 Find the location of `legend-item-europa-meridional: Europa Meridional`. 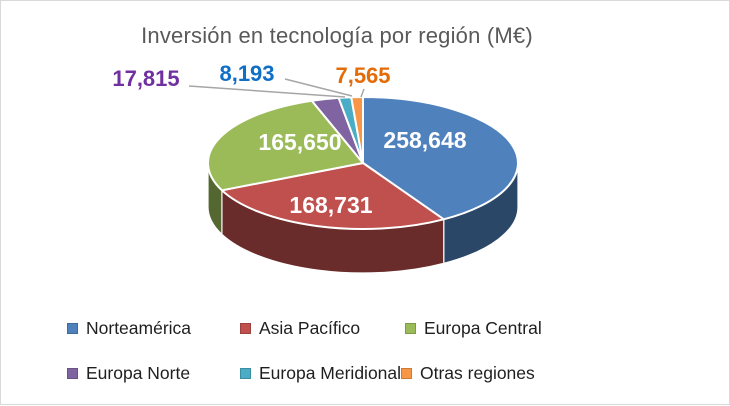

legend-item-europa-meridional: Europa Meridional is located at coordinates (320, 373).